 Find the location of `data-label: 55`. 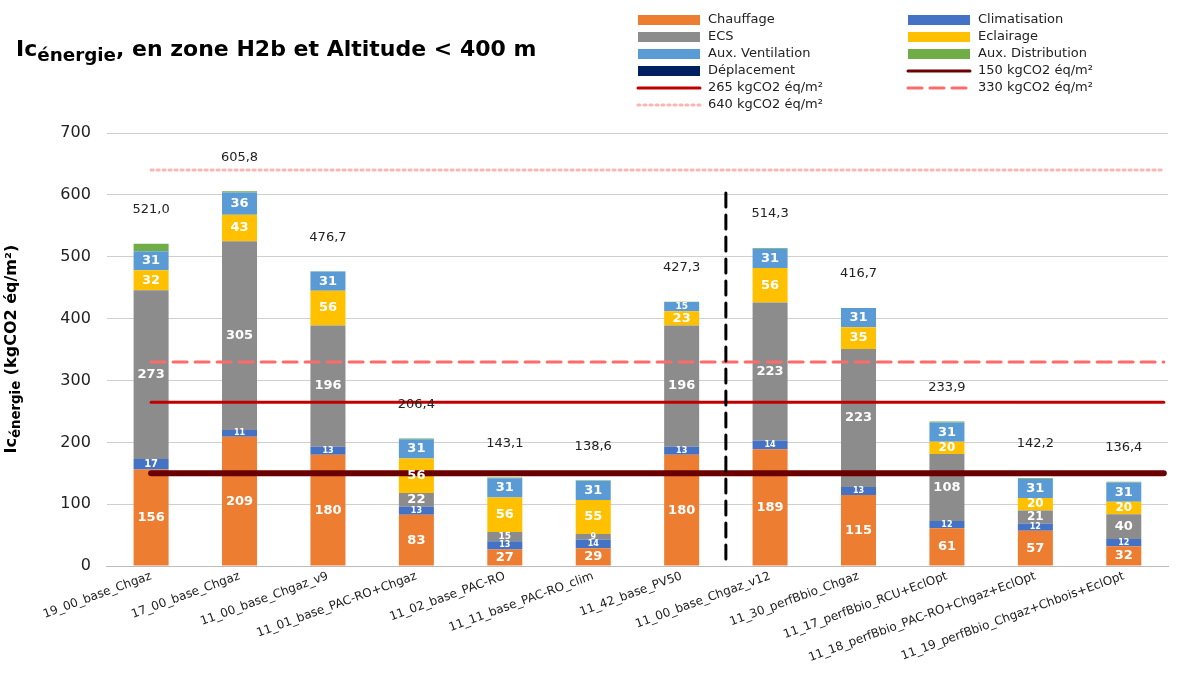

data-label: 55 is located at coordinates (593, 516).